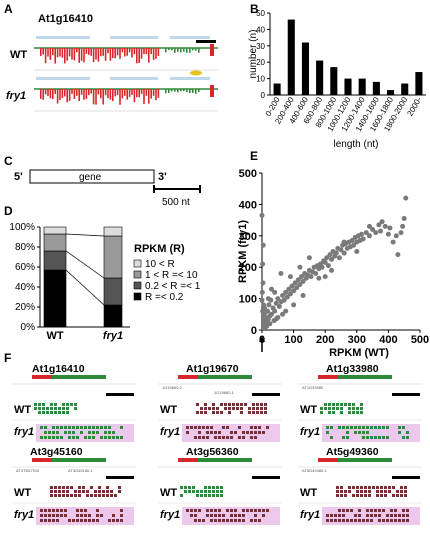 This screenshot has width=430, height=533. What do you see at coordinates (137, 263) in the screenshot?
I see `chart-d-legend-swatch` at bounding box center [137, 263].